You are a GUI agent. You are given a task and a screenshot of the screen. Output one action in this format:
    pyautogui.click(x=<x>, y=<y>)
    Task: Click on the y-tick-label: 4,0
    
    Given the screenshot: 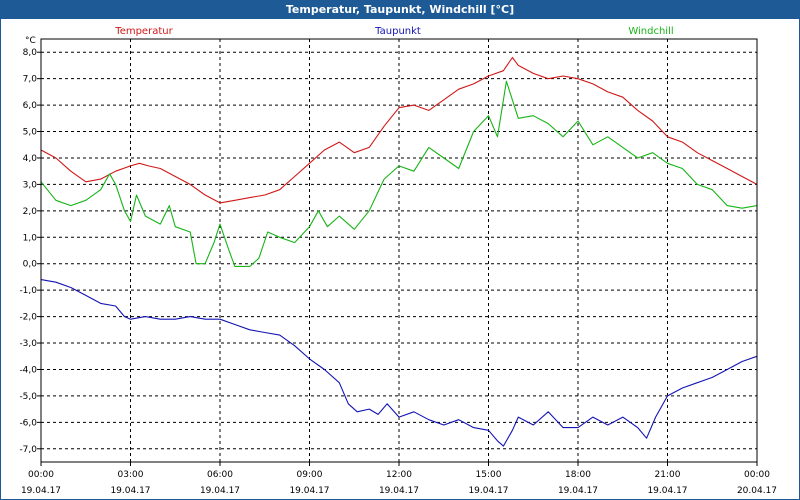 What is the action you would take?
    pyautogui.click(x=30, y=159)
    